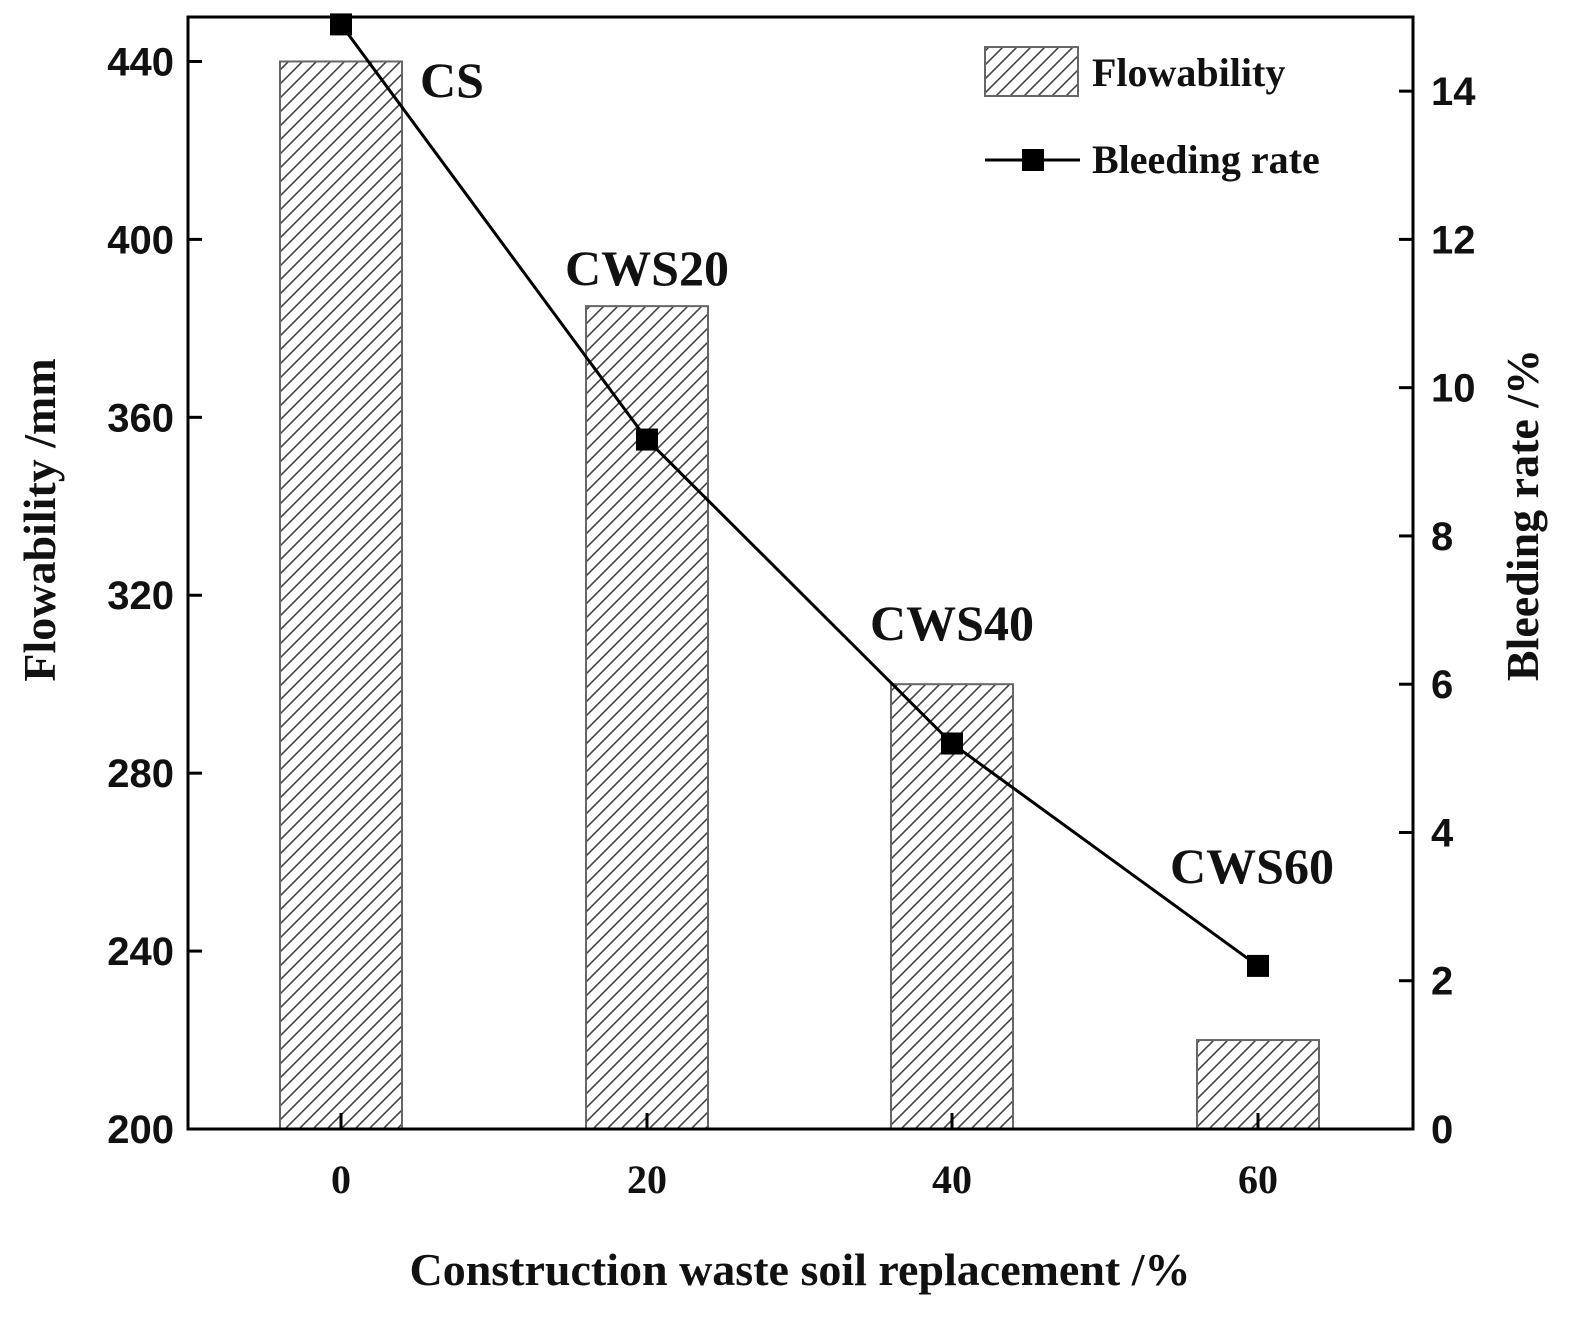 Image resolution: width=1584 pixels, height=1325 pixels. Describe the element at coordinates (140, 240) in the screenshot. I see `left-tick-label-400: 400` at that location.